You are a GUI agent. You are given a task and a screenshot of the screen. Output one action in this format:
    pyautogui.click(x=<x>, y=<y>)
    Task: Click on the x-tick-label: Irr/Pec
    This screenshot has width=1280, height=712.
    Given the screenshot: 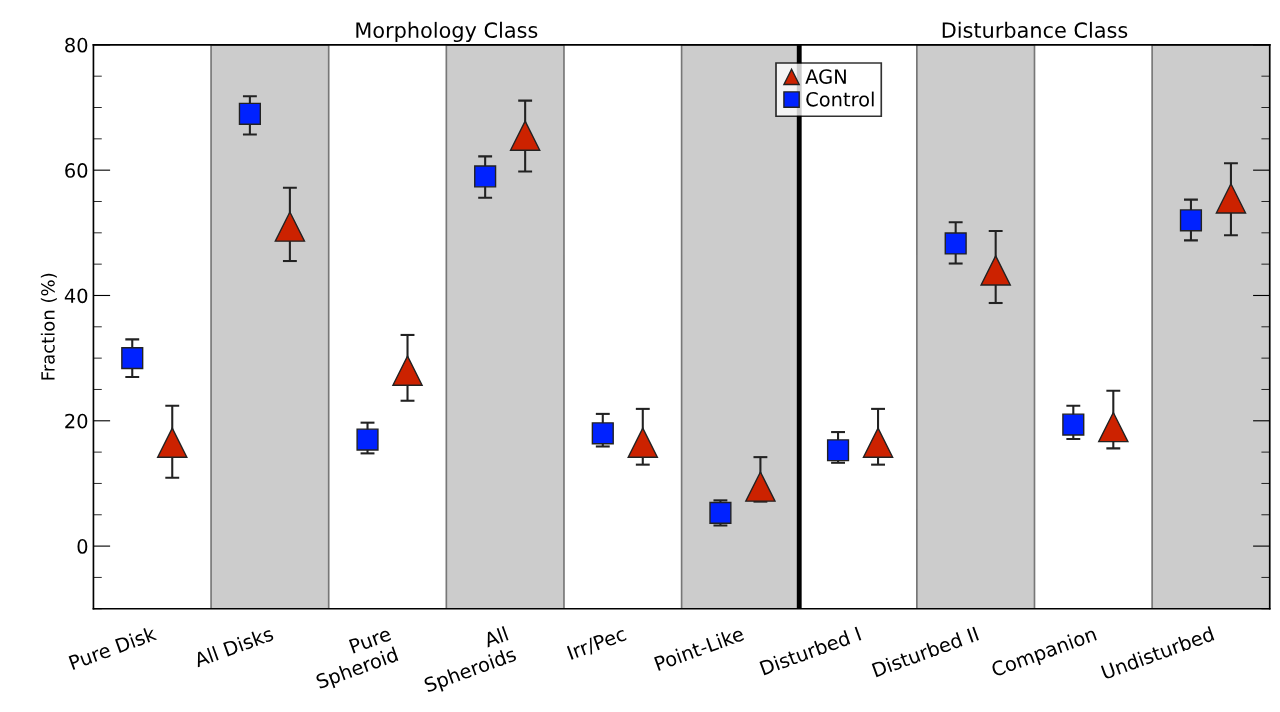 What is the action you would take?
    pyautogui.click(x=597, y=644)
    